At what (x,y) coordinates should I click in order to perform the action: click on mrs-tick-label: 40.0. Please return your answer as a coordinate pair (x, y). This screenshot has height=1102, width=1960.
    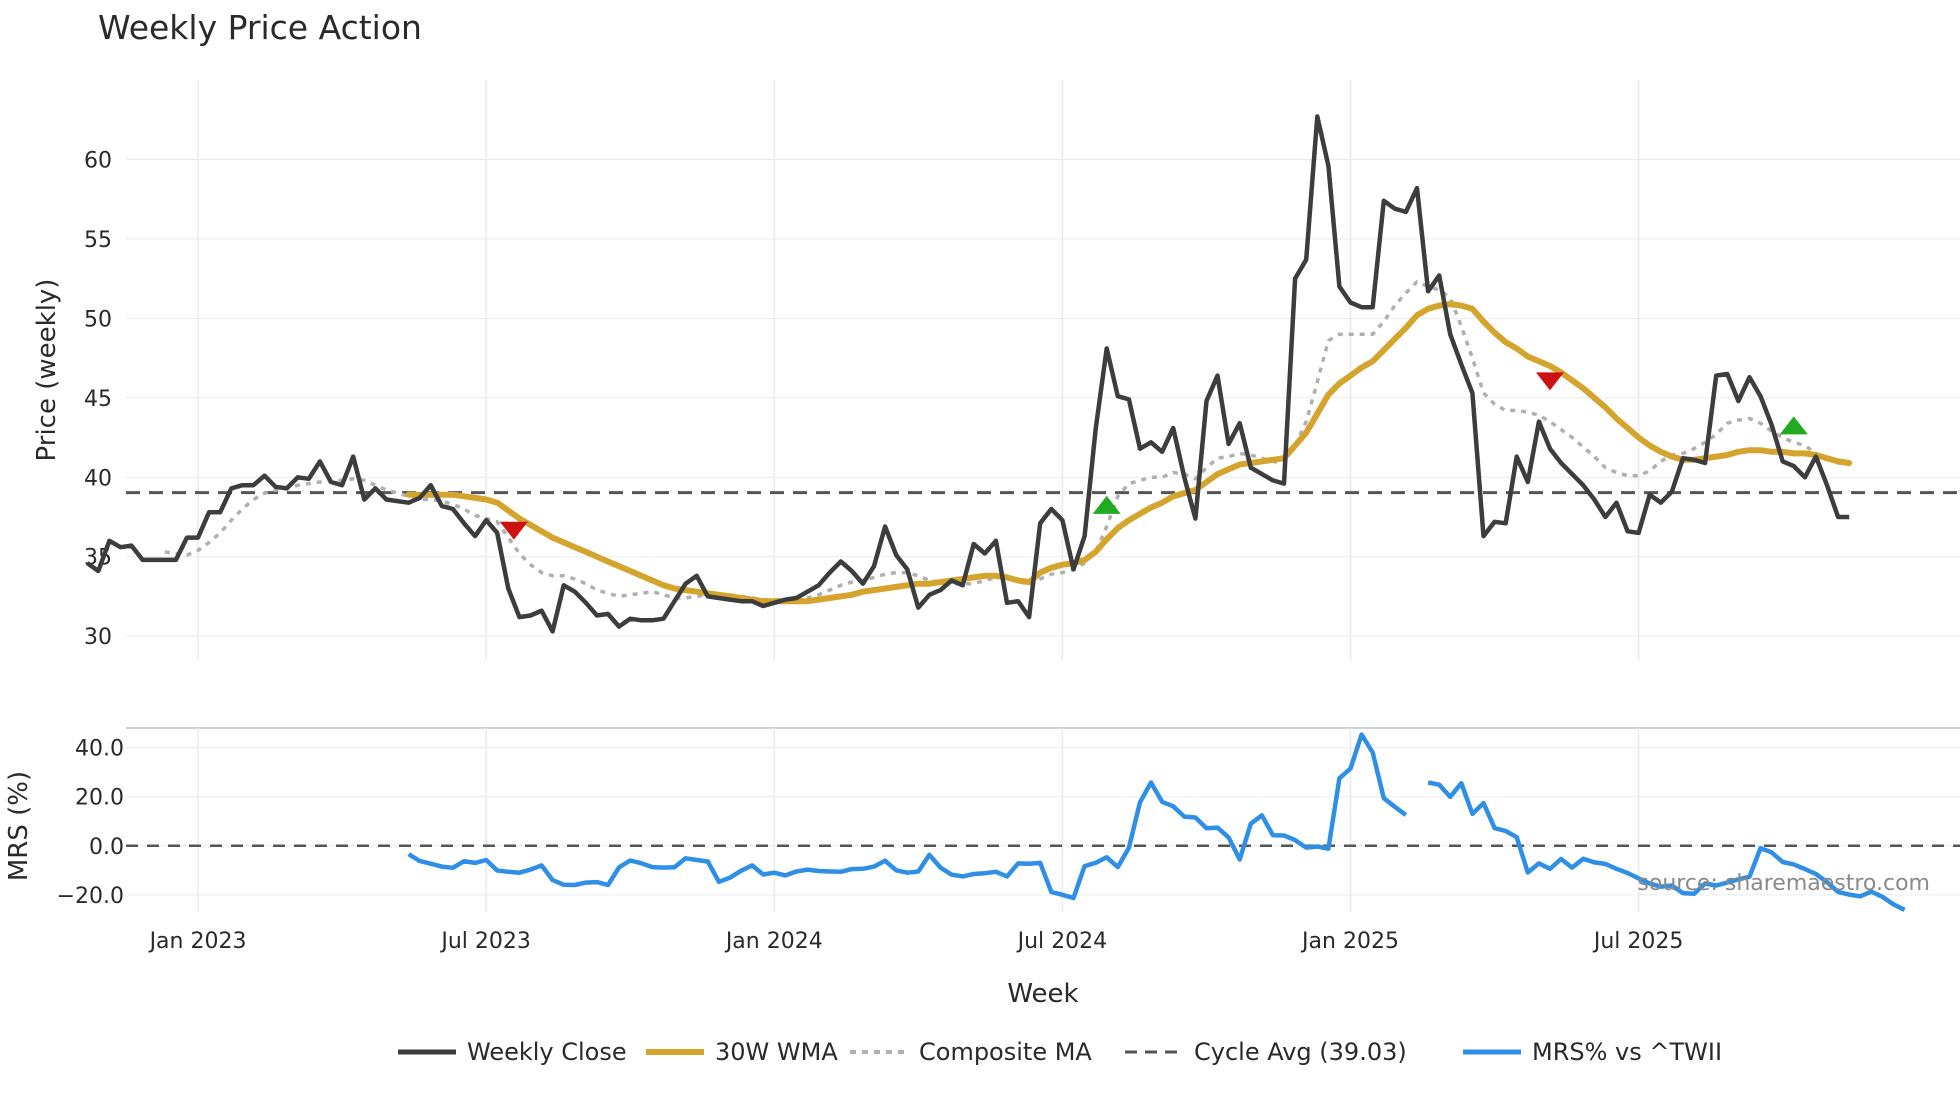
    Looking at the image, I should click on (99, 749).